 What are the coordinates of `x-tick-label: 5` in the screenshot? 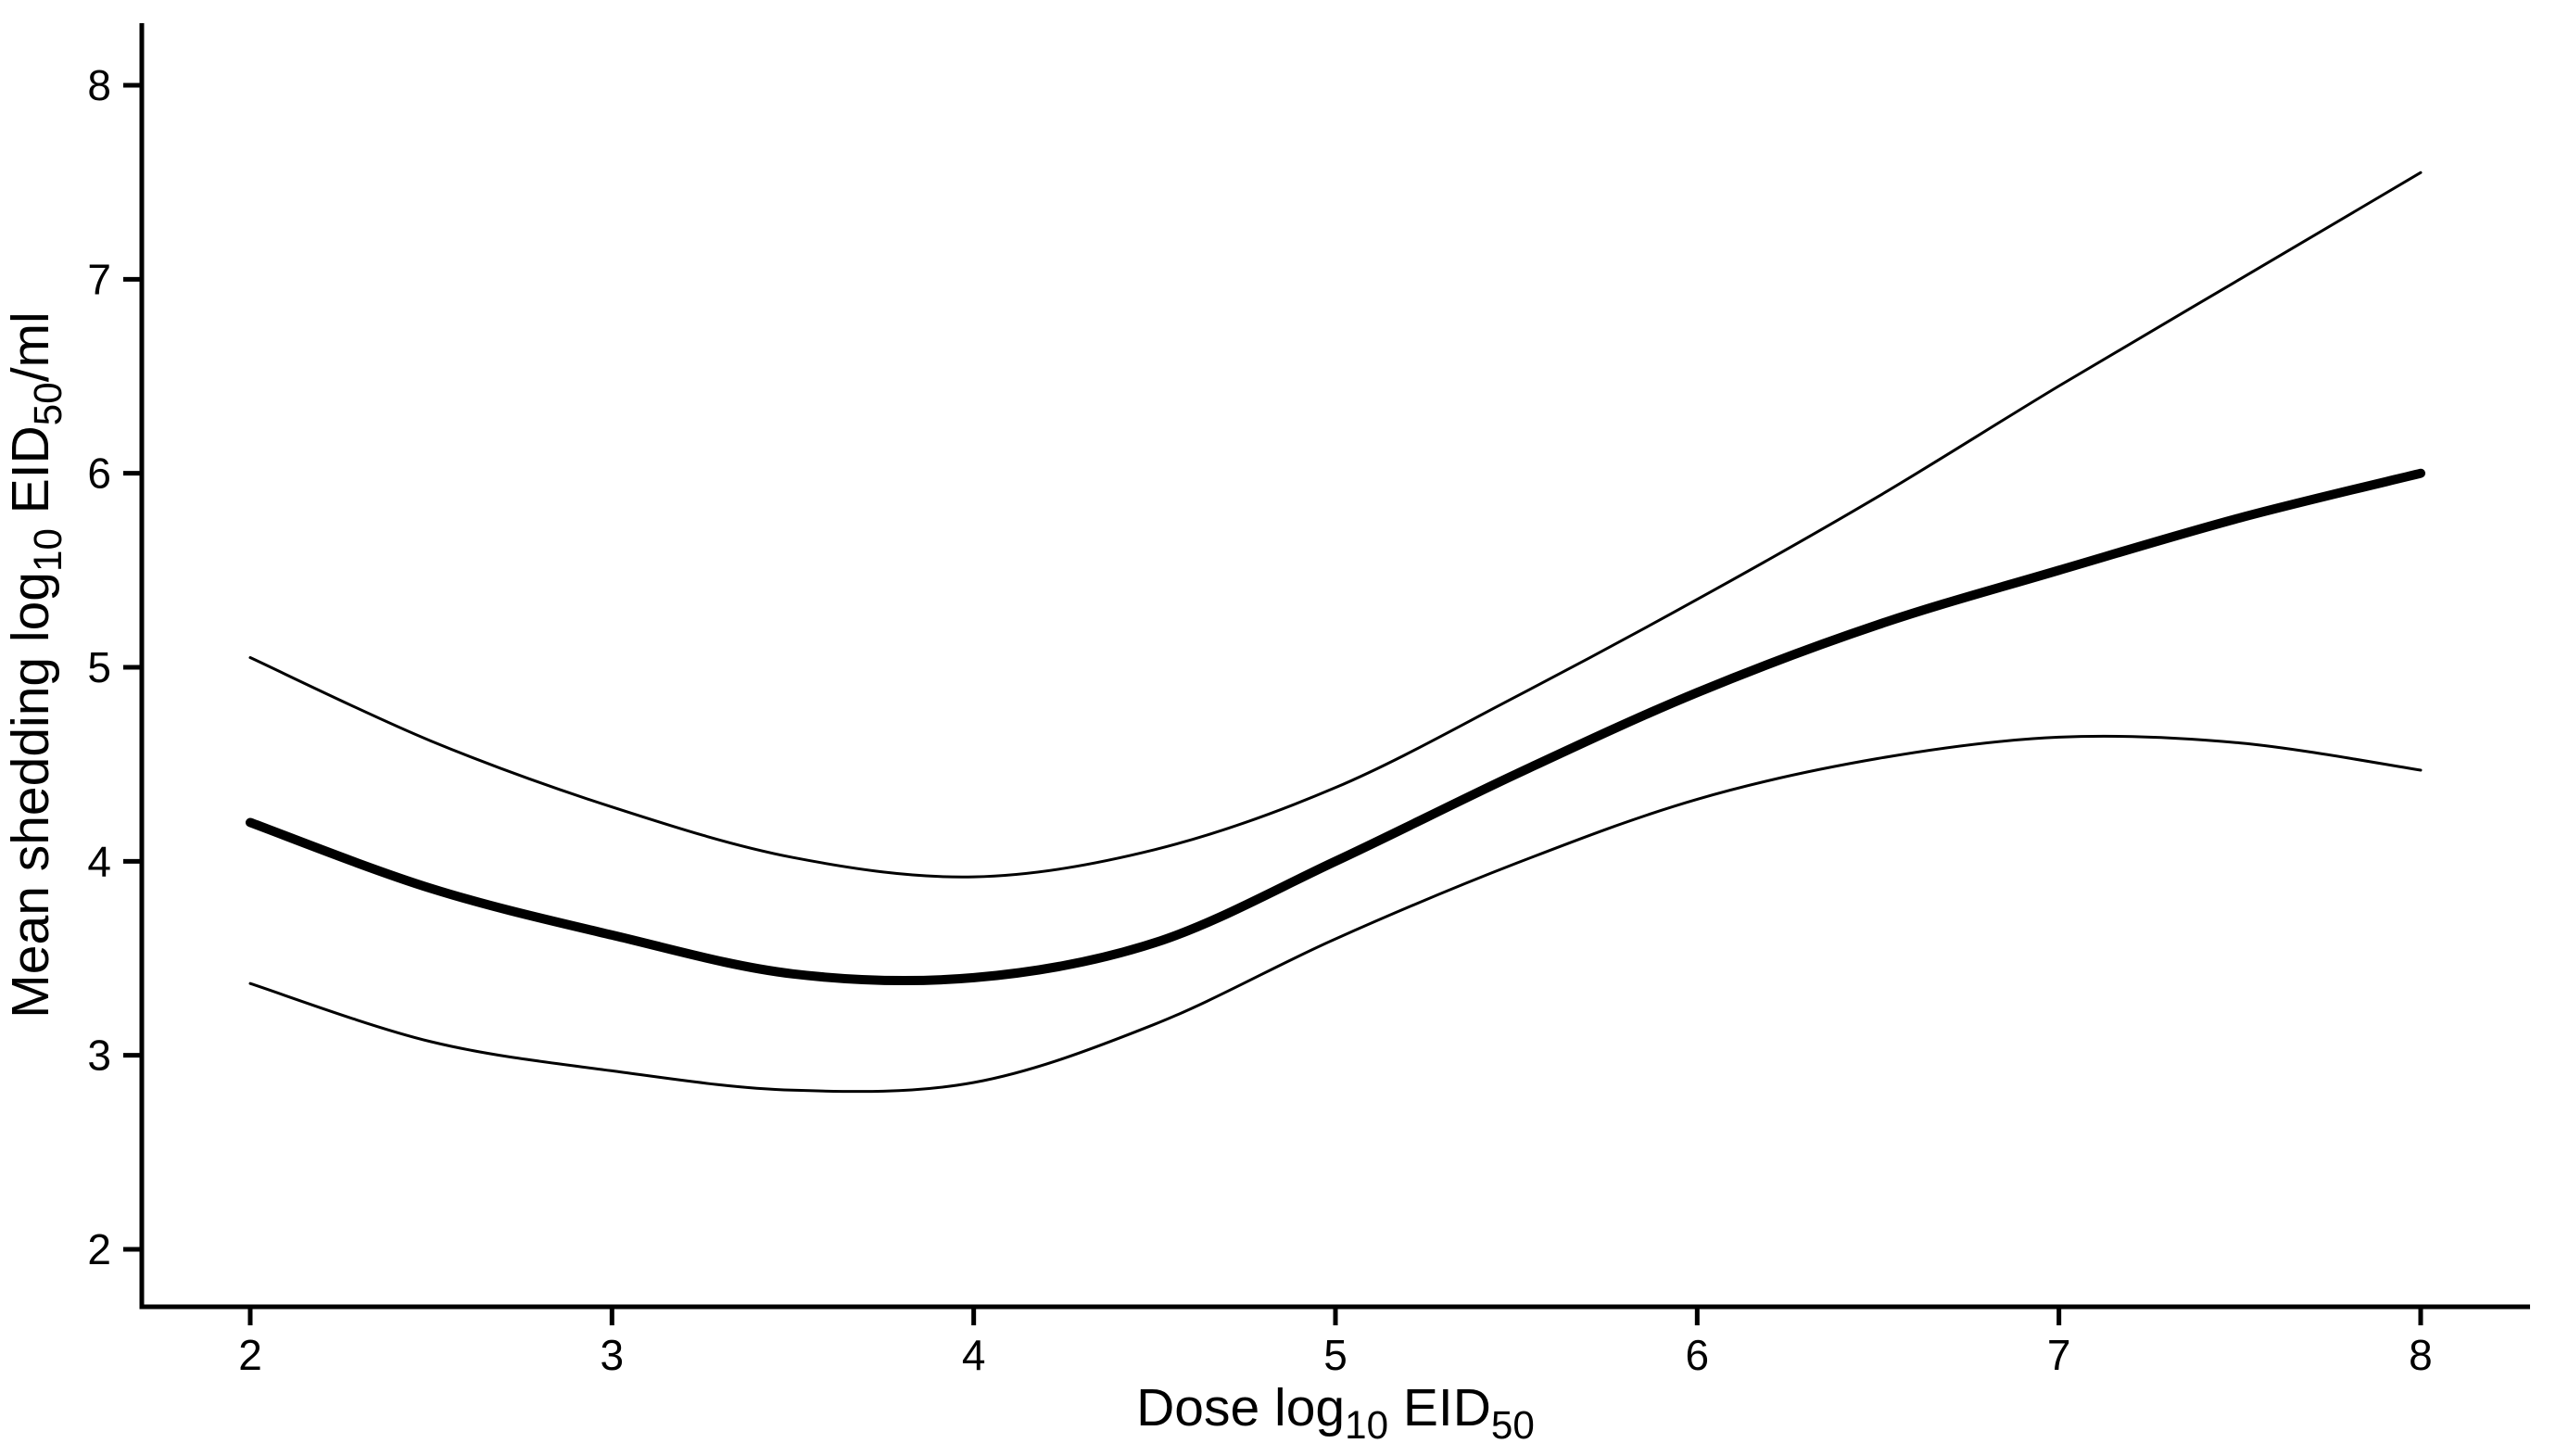 It's located at (1335, 1355).